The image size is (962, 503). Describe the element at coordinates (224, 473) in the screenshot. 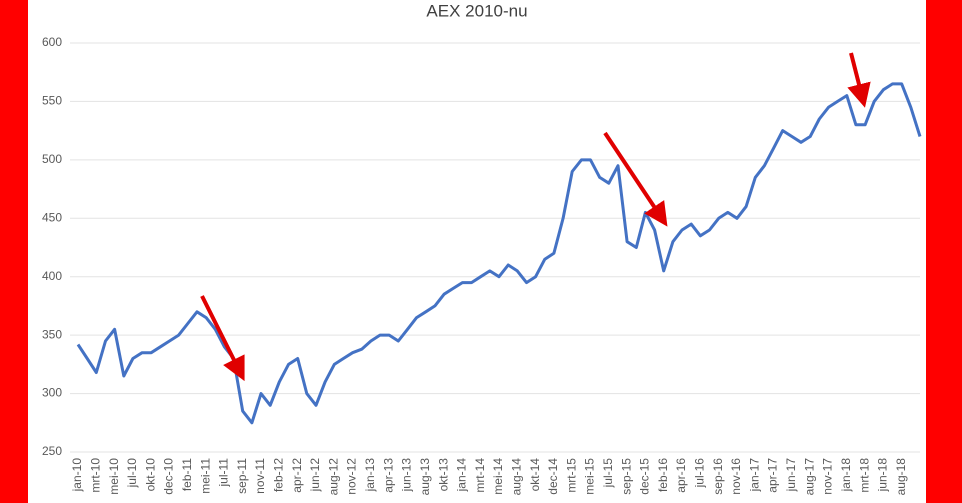

I see `x-tick-label: jul-11` at that location.